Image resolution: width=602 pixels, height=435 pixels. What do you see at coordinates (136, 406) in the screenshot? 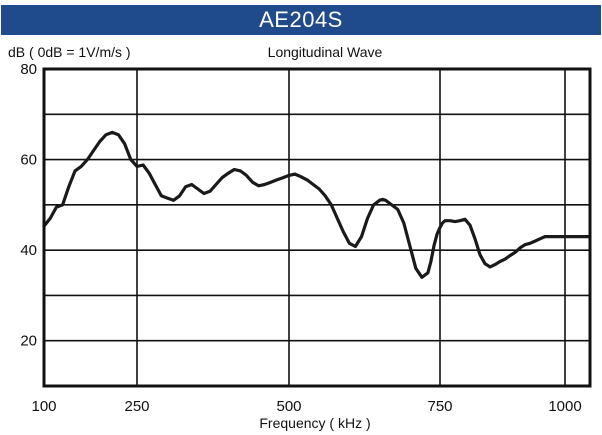
I see `x-tick-label: 250` at bounding box center [136, 406].